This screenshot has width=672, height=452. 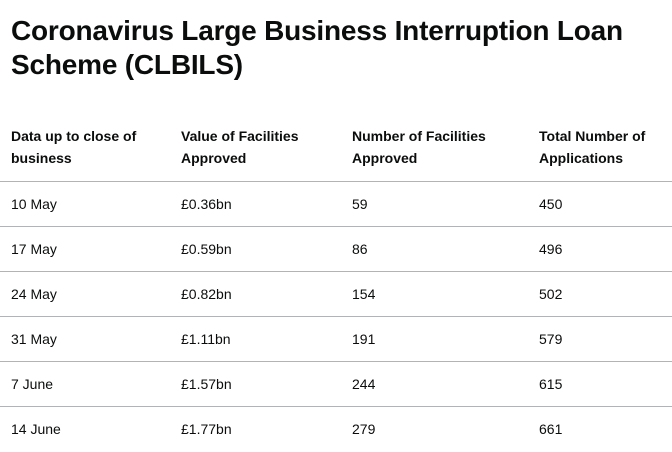 I want to click on cell-total-applications: 496, so click(x=600, y=249).